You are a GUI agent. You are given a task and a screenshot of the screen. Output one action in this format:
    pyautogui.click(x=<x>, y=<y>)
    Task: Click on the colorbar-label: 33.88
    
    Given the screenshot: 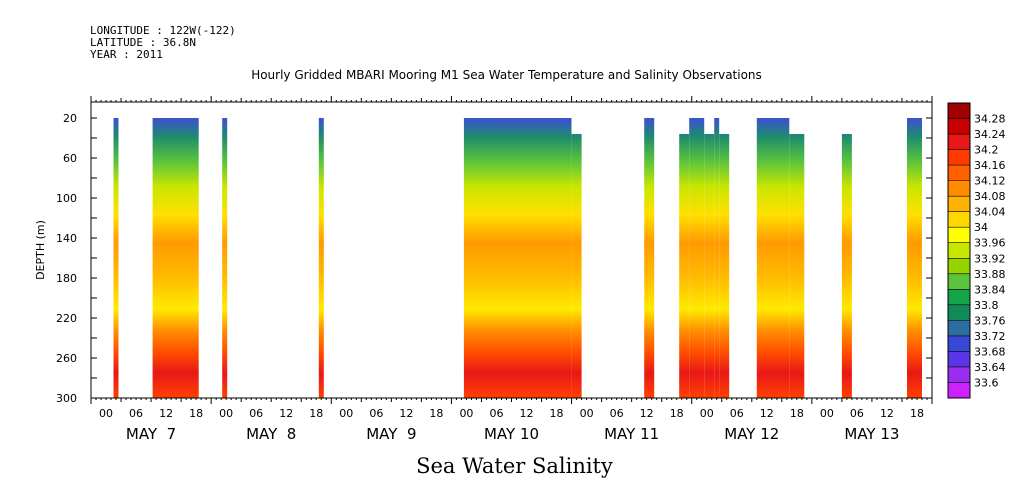 What is the action you would take?
    pyautogui.click(x=990, y=274)
    